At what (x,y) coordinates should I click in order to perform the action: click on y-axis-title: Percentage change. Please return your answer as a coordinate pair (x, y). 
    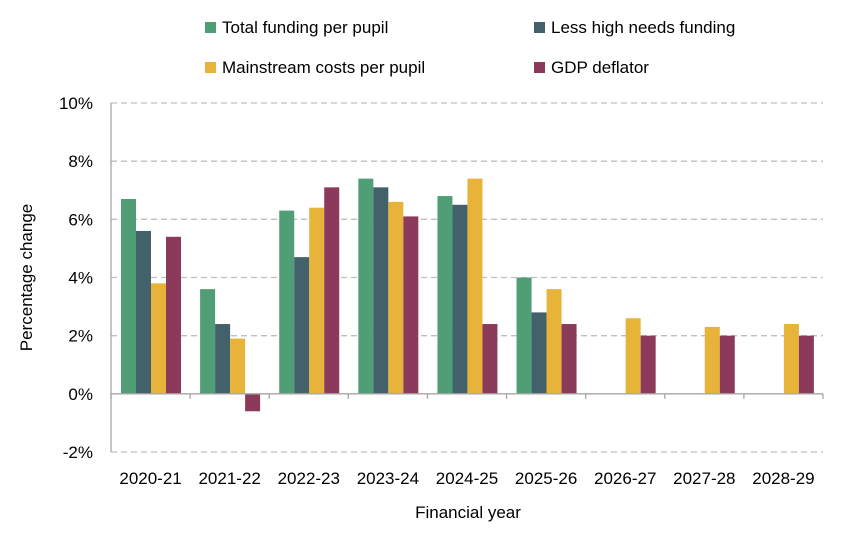
    Looking at the image, I should click on (26, 277).